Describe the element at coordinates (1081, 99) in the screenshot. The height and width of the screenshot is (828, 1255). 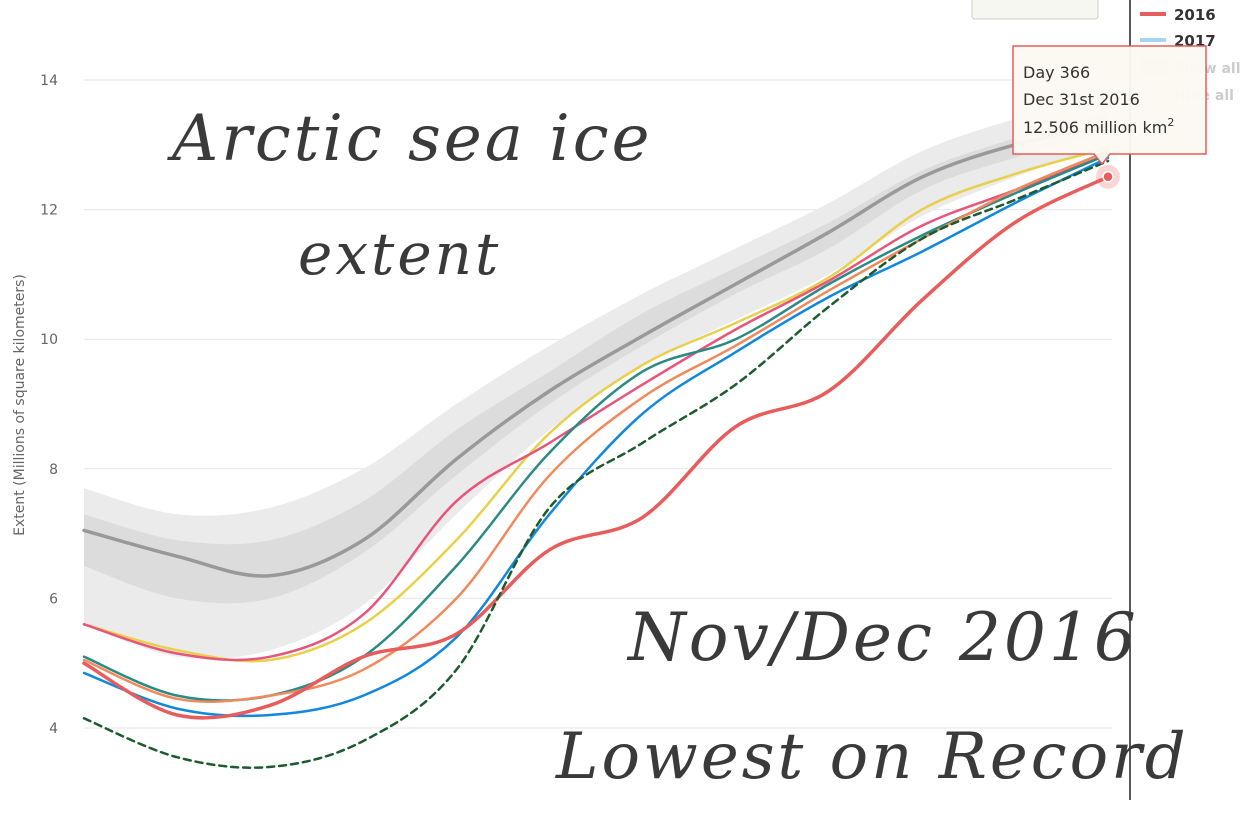
I see `tooltip-date: Dec 31st 2016` at that location.